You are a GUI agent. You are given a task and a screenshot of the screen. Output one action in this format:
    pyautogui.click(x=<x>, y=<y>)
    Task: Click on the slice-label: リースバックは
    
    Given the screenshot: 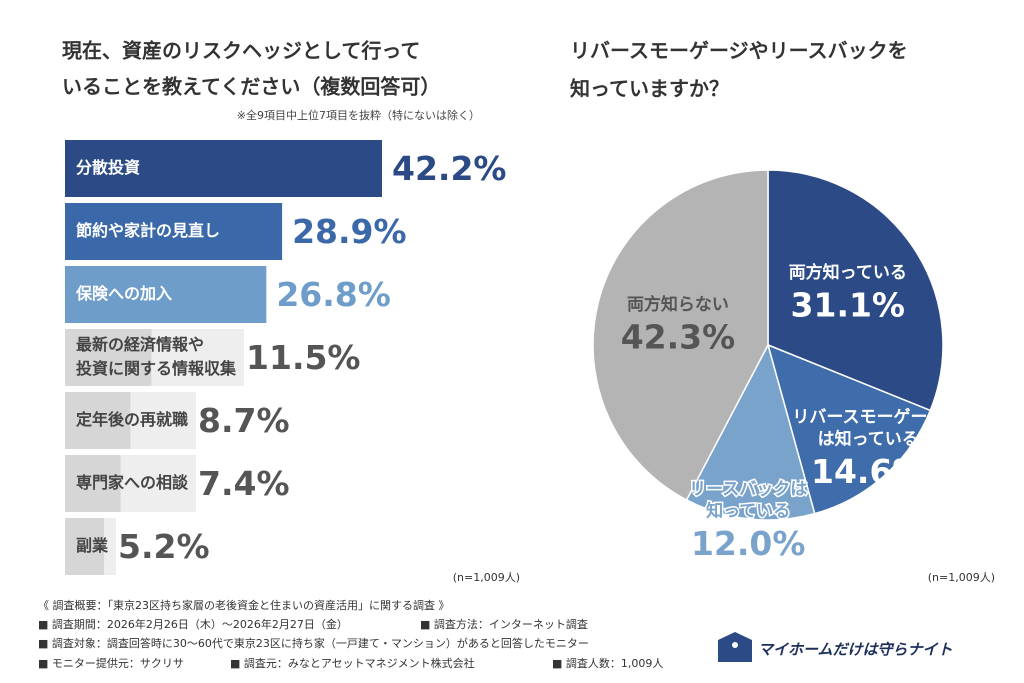 What is the action you would take?
    pyautogui.click(x=748, y=489)
    